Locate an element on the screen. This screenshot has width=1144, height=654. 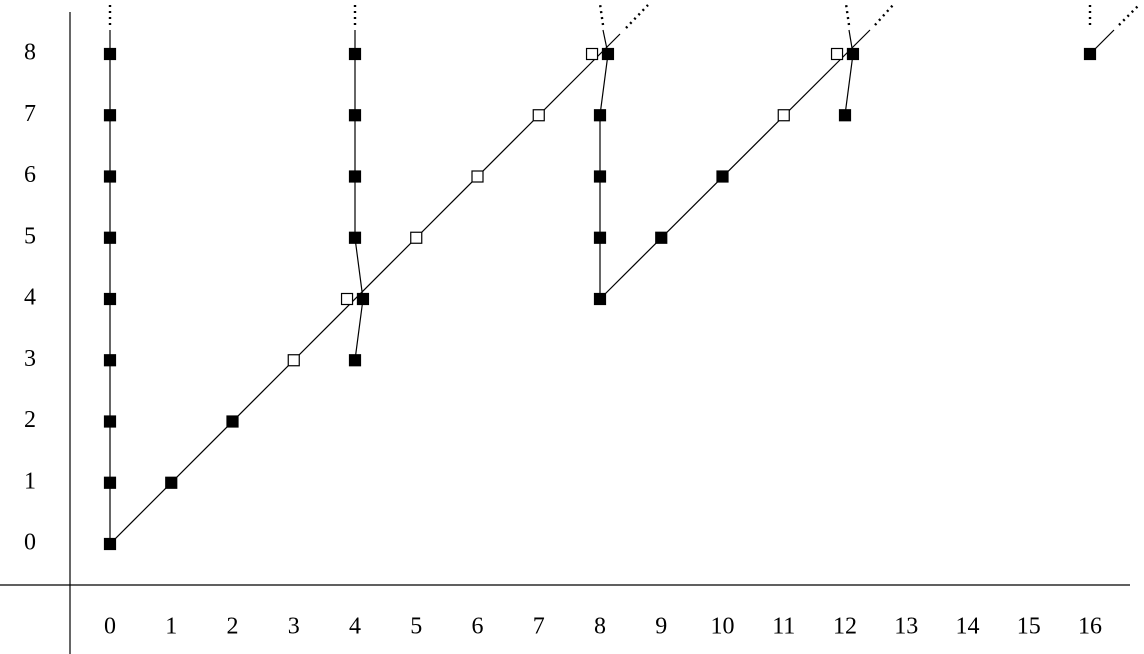
x-label: 7 is located at coordinates (539, 627).